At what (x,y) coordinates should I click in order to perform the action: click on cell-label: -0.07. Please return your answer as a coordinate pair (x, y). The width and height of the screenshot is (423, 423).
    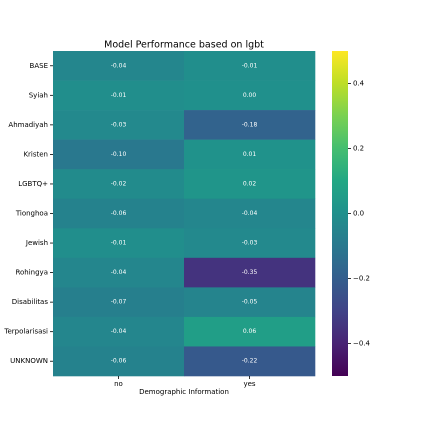
    Looking at the image, I should click on (119, 302).